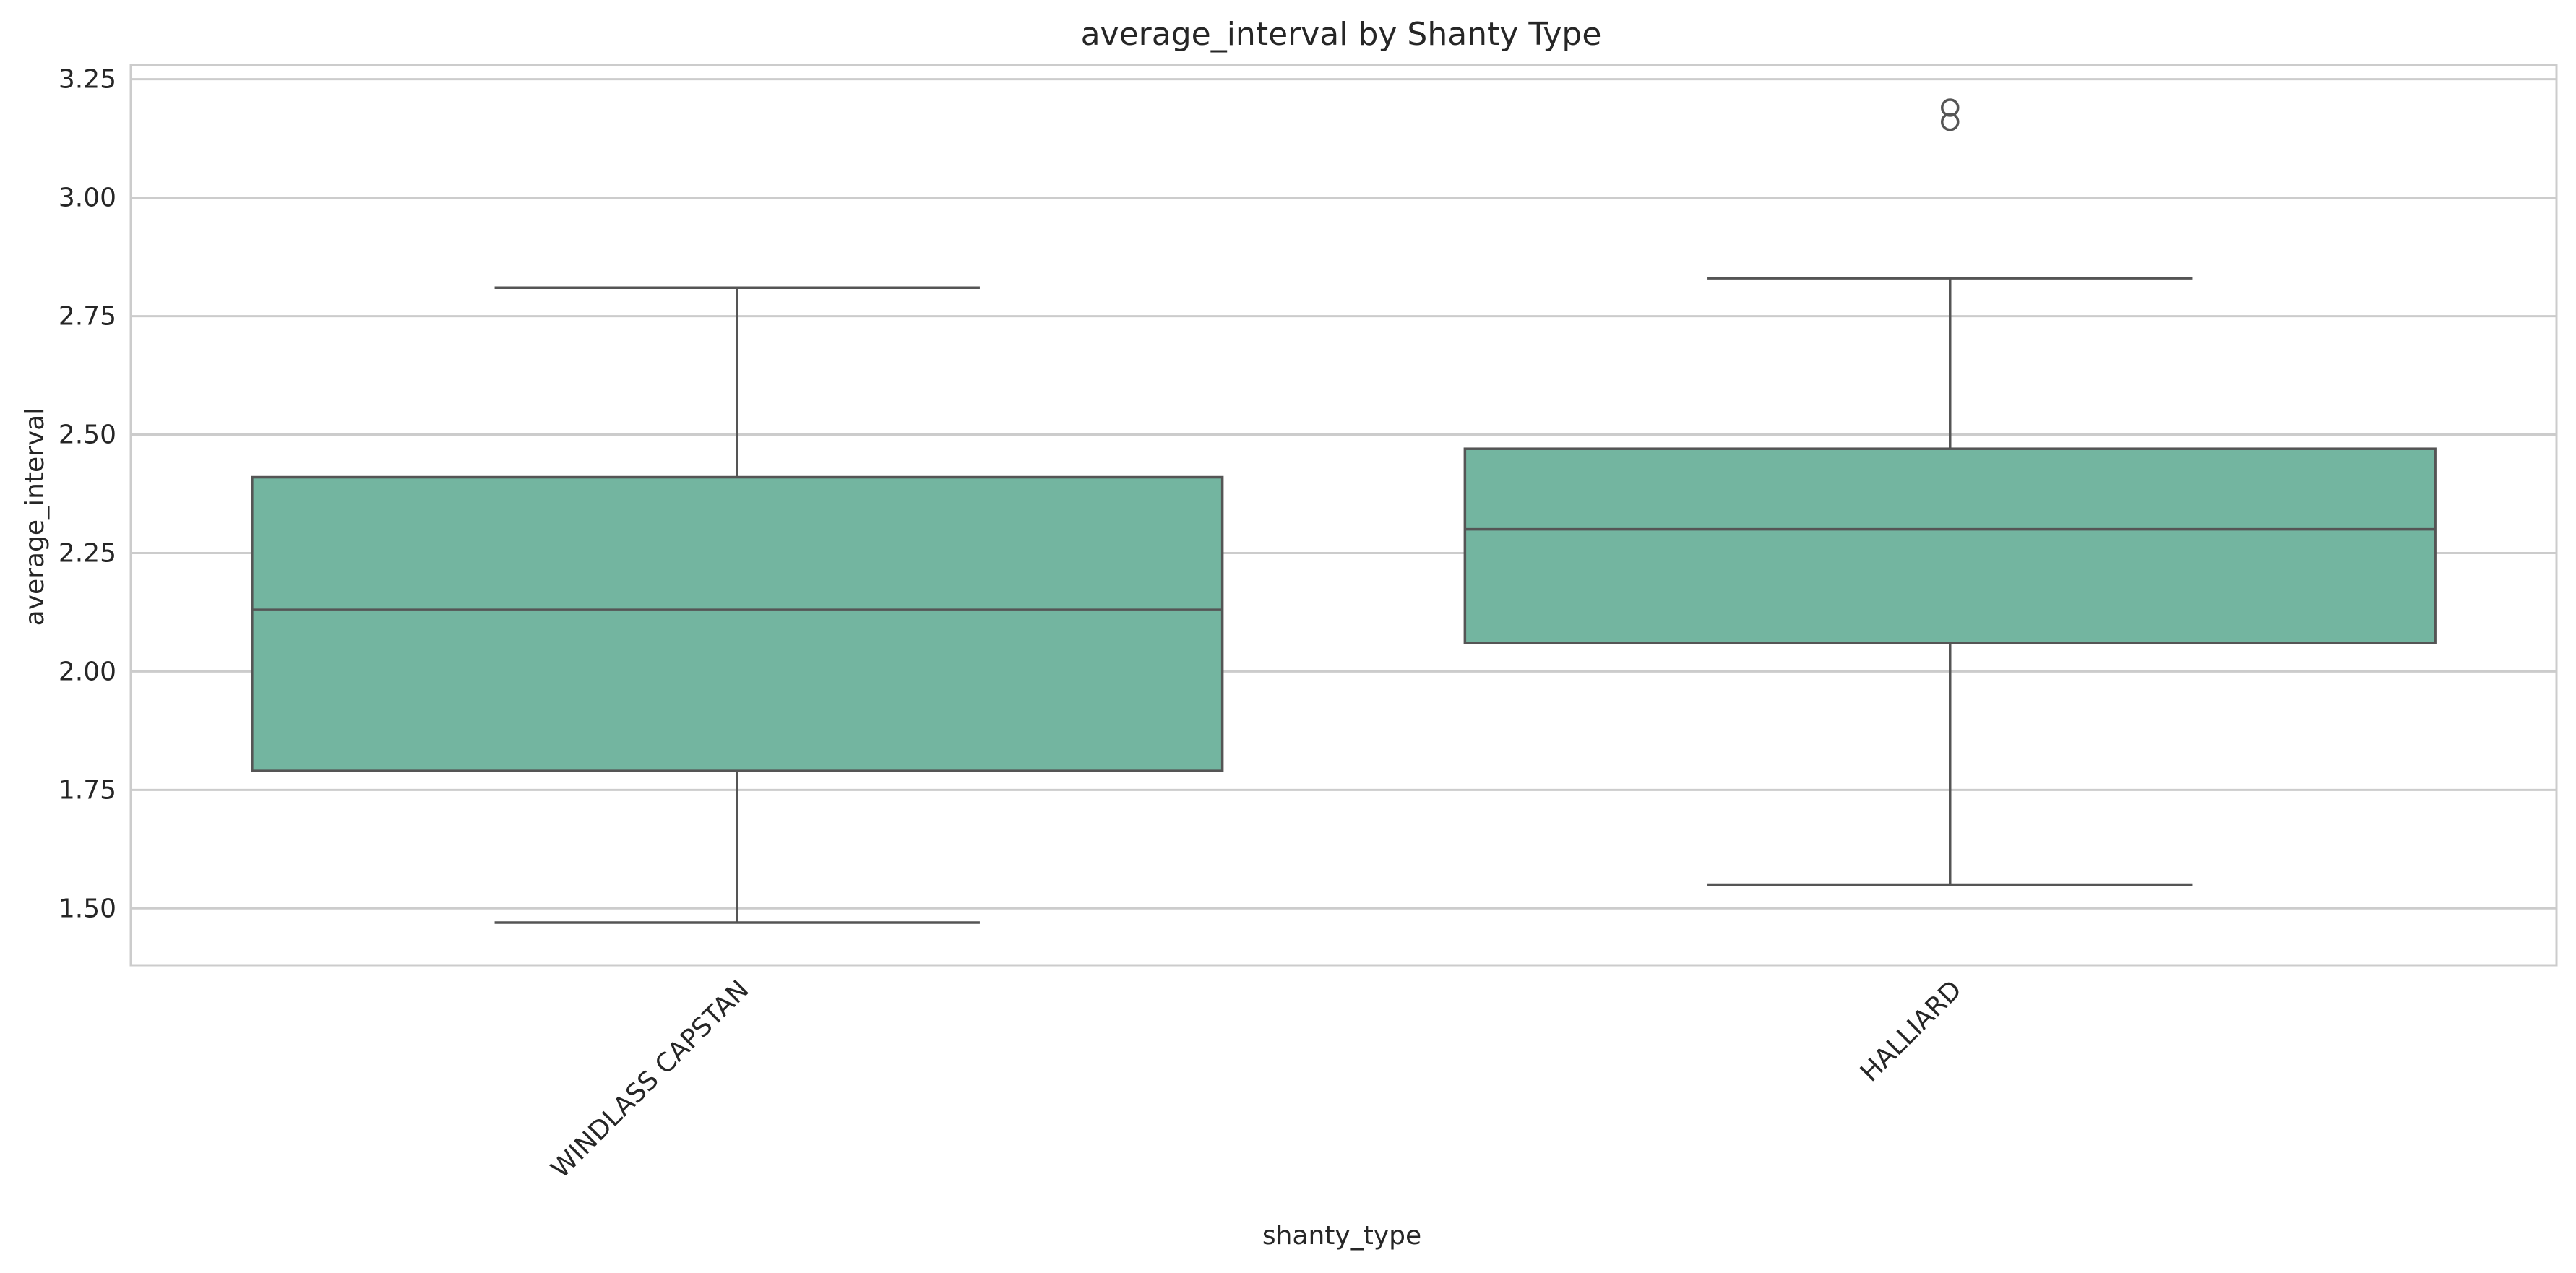 This screenshot has height=1273, width=2576. What do you see at coordinates (35, 517) in the screenshot?
I see `y-axis-label: average_interval` at bounding box center [35, 517].